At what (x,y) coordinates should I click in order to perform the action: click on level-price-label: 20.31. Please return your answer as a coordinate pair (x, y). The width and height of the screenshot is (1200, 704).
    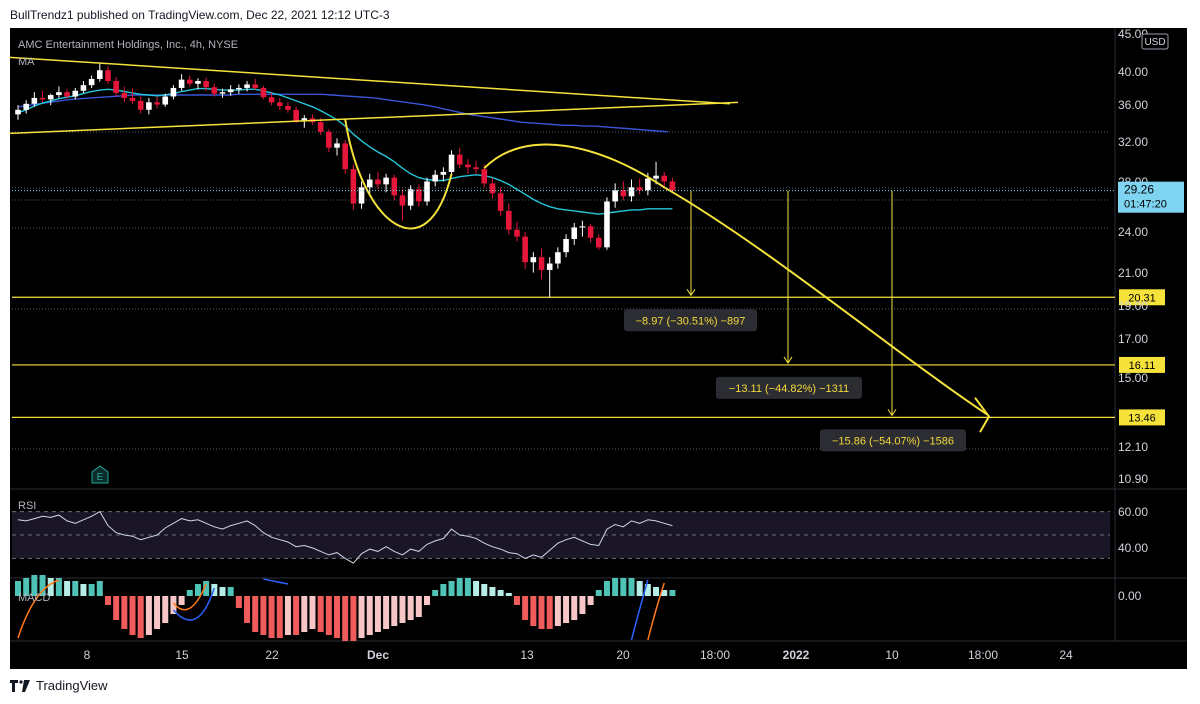
    Looking at the image, I should click on (1142, 298).